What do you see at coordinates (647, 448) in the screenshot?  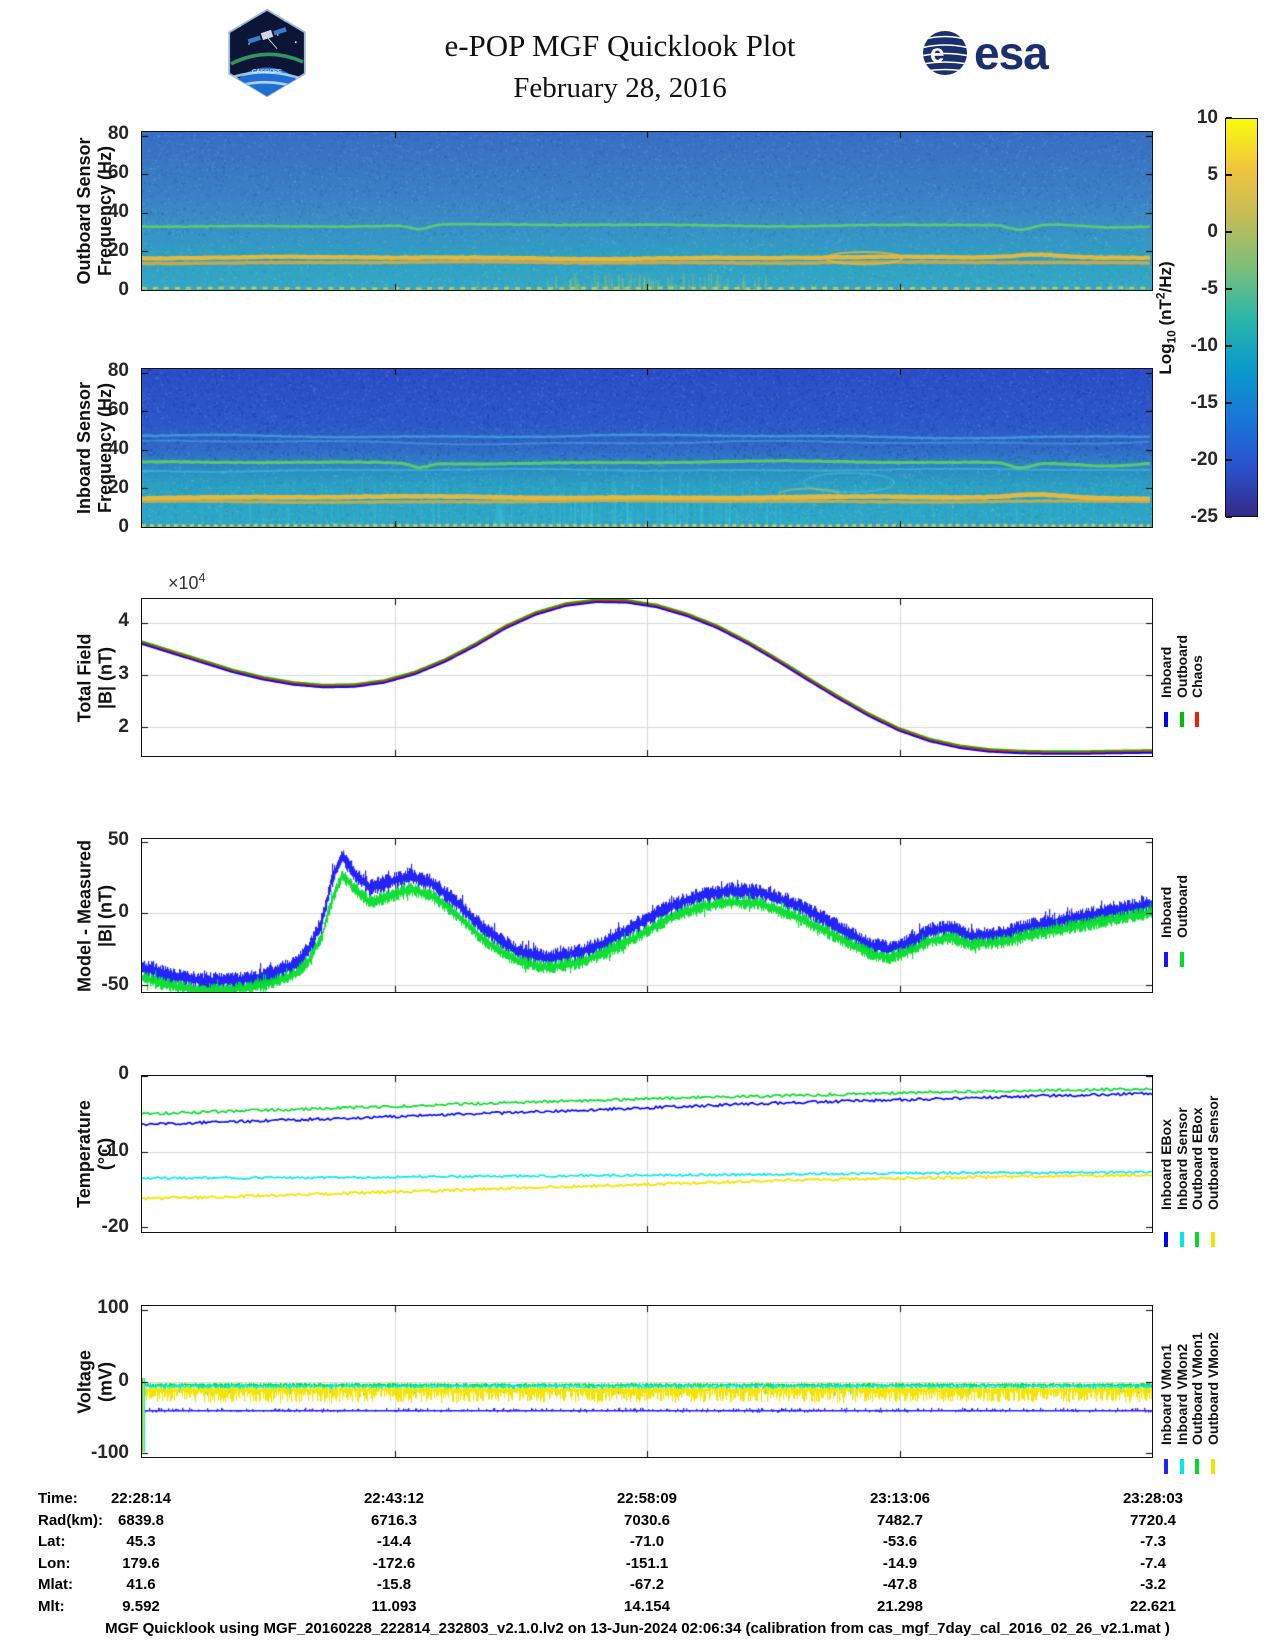 I see `inboard-spectrogram-panel` at bounding box center [647, 448].